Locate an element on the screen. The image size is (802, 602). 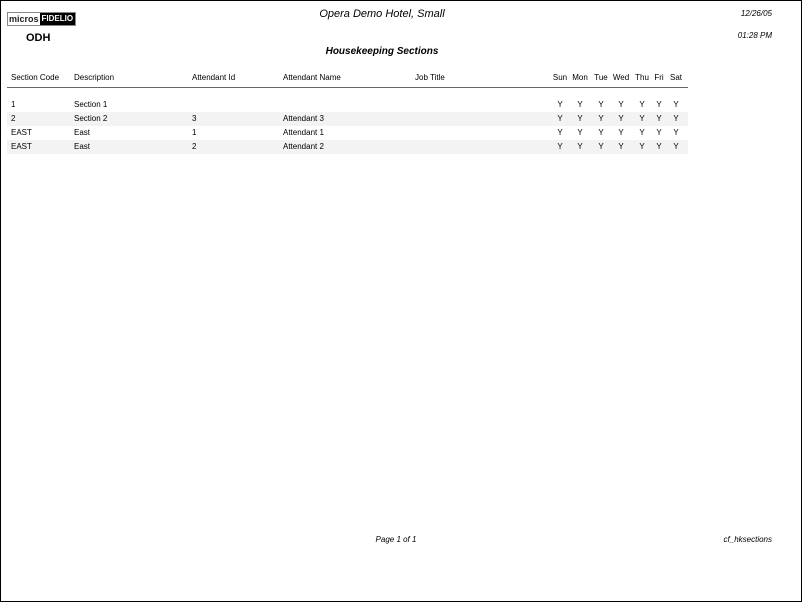
table-cell: Attendant 3 is located at coordinates (303, 118).